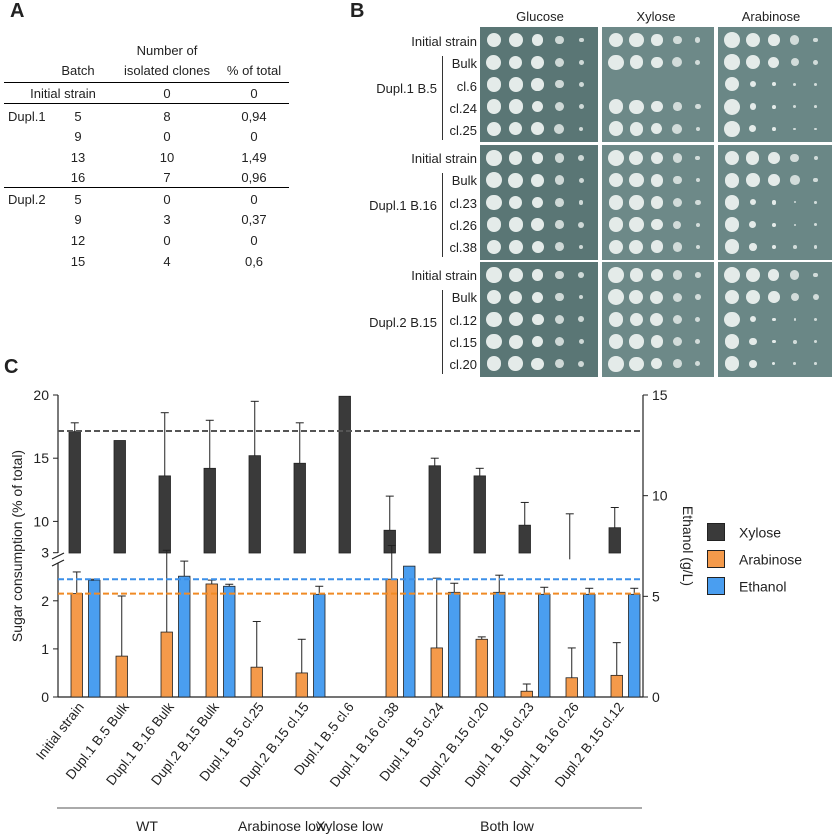 The height and width of the screenshot is (839, 837). Describe the element at coordinates (78, 116) in the screenshot. I see `table-cell: 5` at that location.